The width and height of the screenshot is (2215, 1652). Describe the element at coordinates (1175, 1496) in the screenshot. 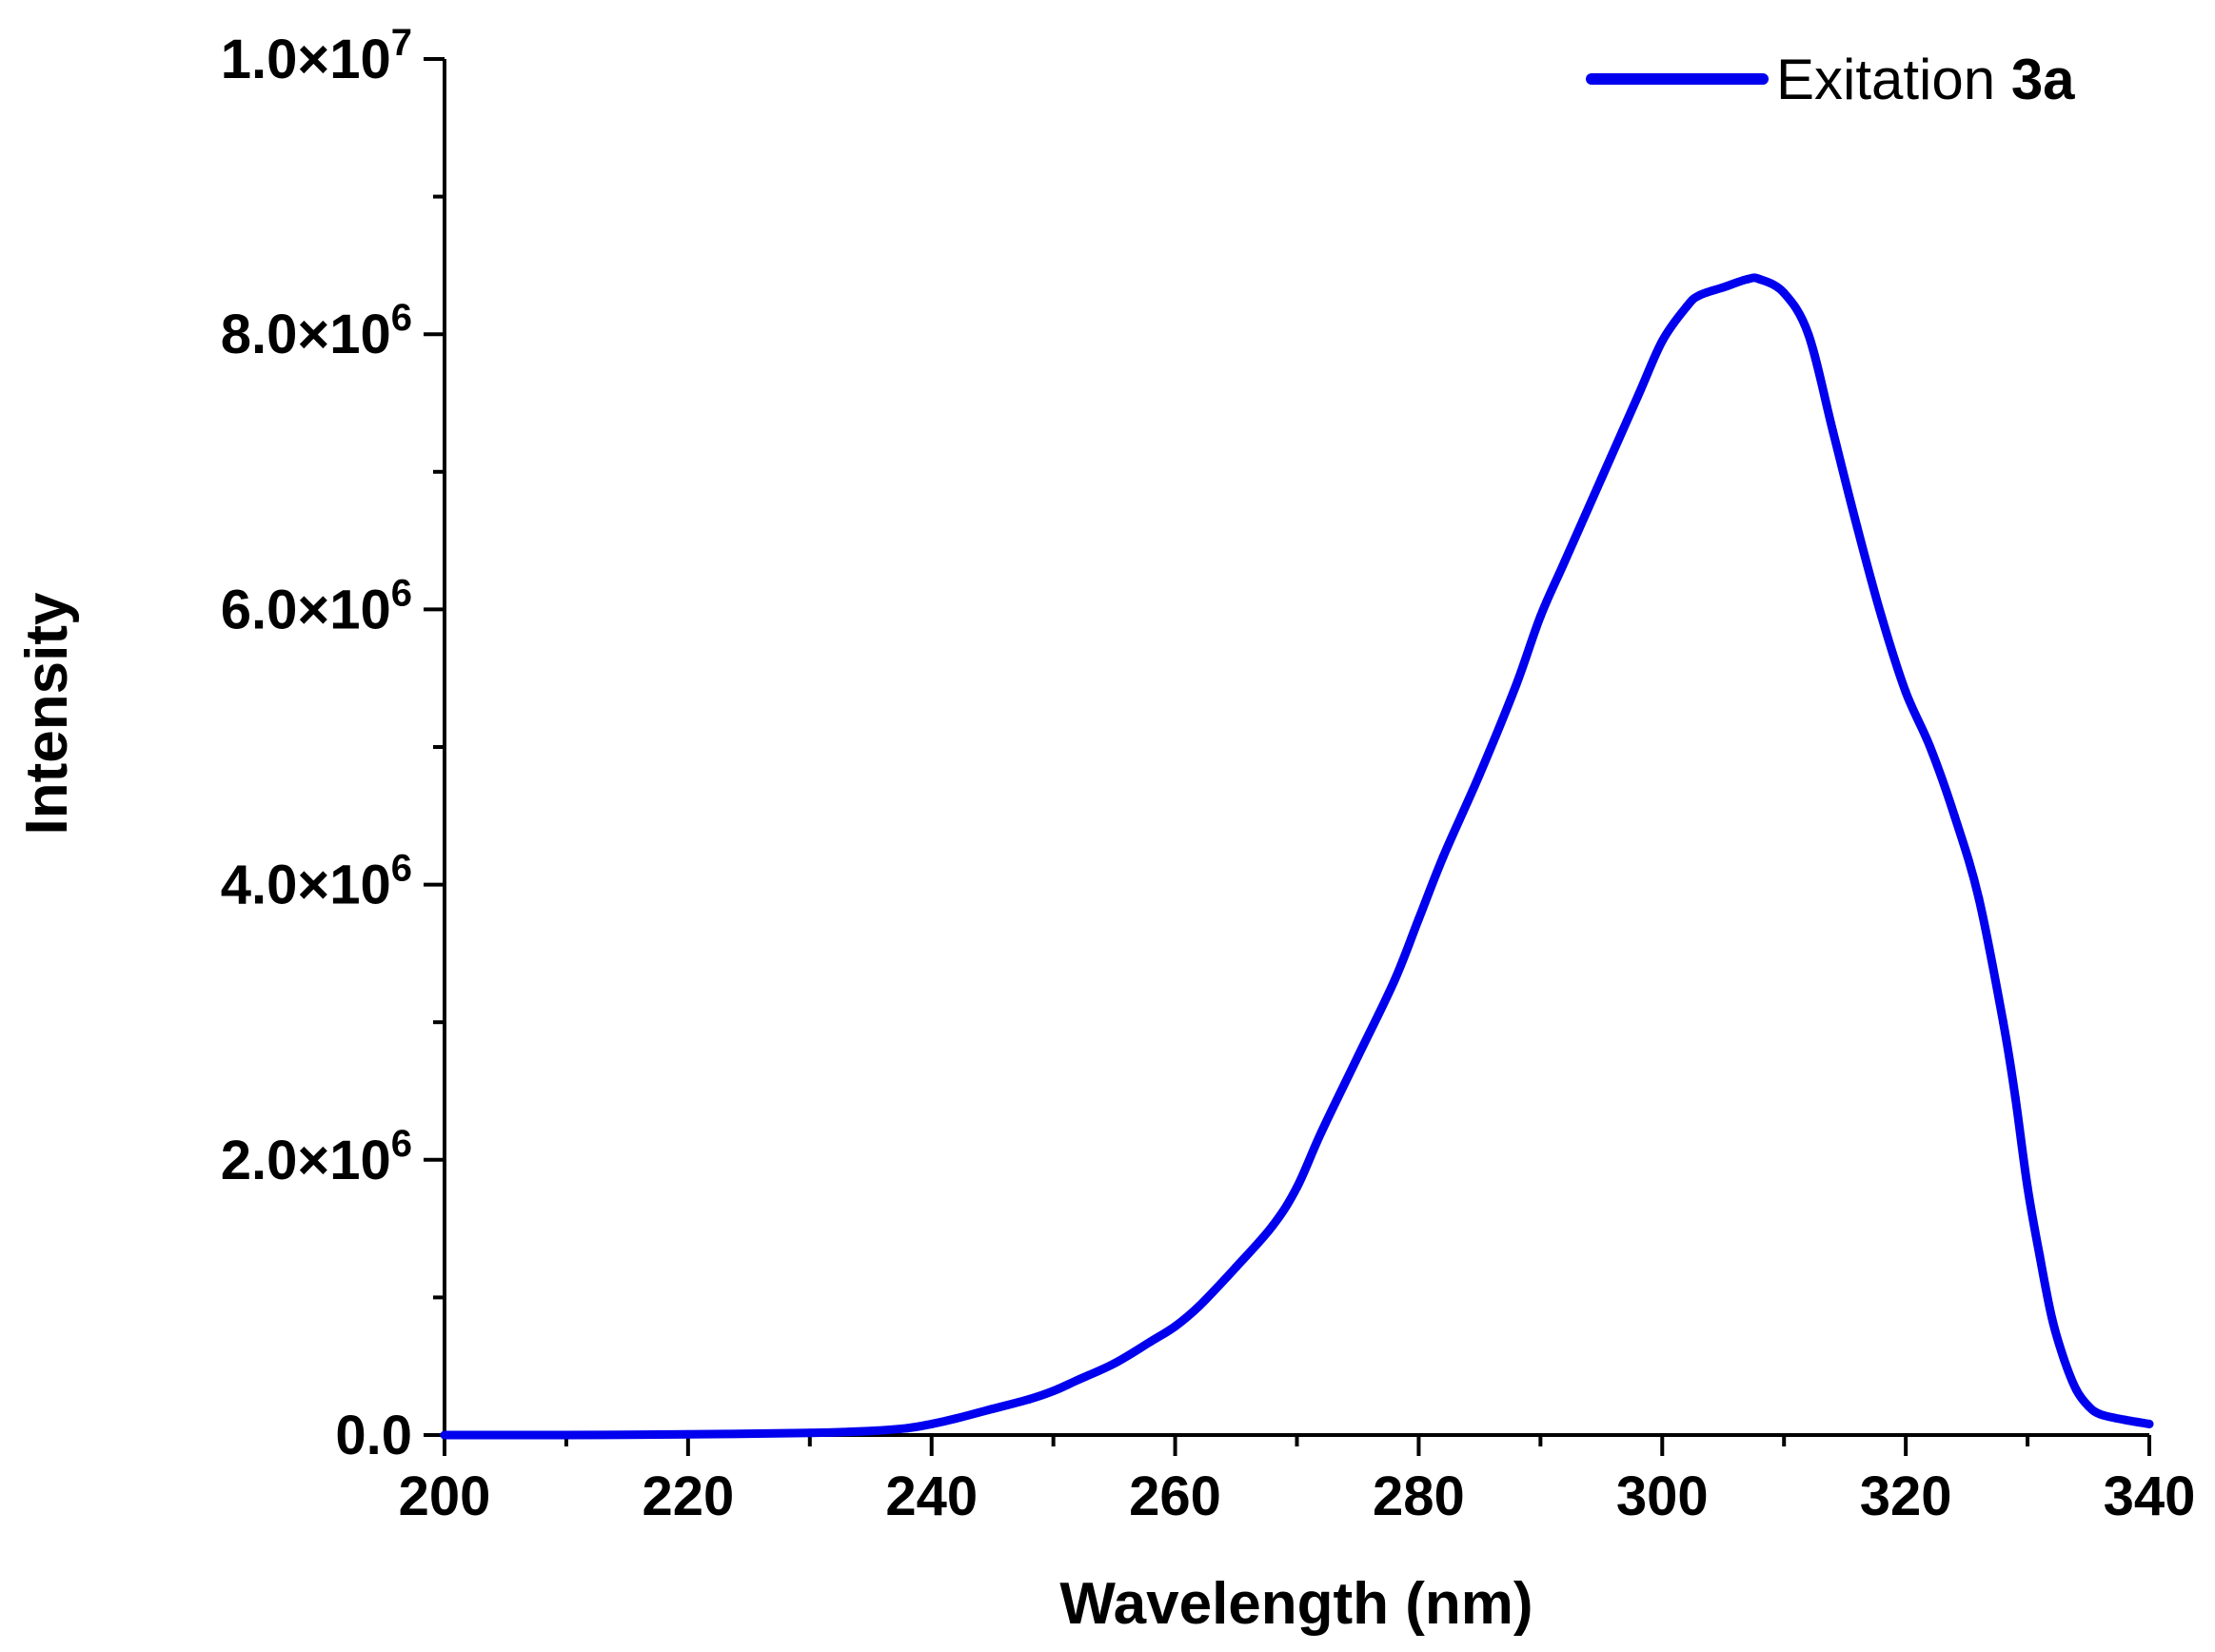

I see `x-tick-label: 260` at that location.